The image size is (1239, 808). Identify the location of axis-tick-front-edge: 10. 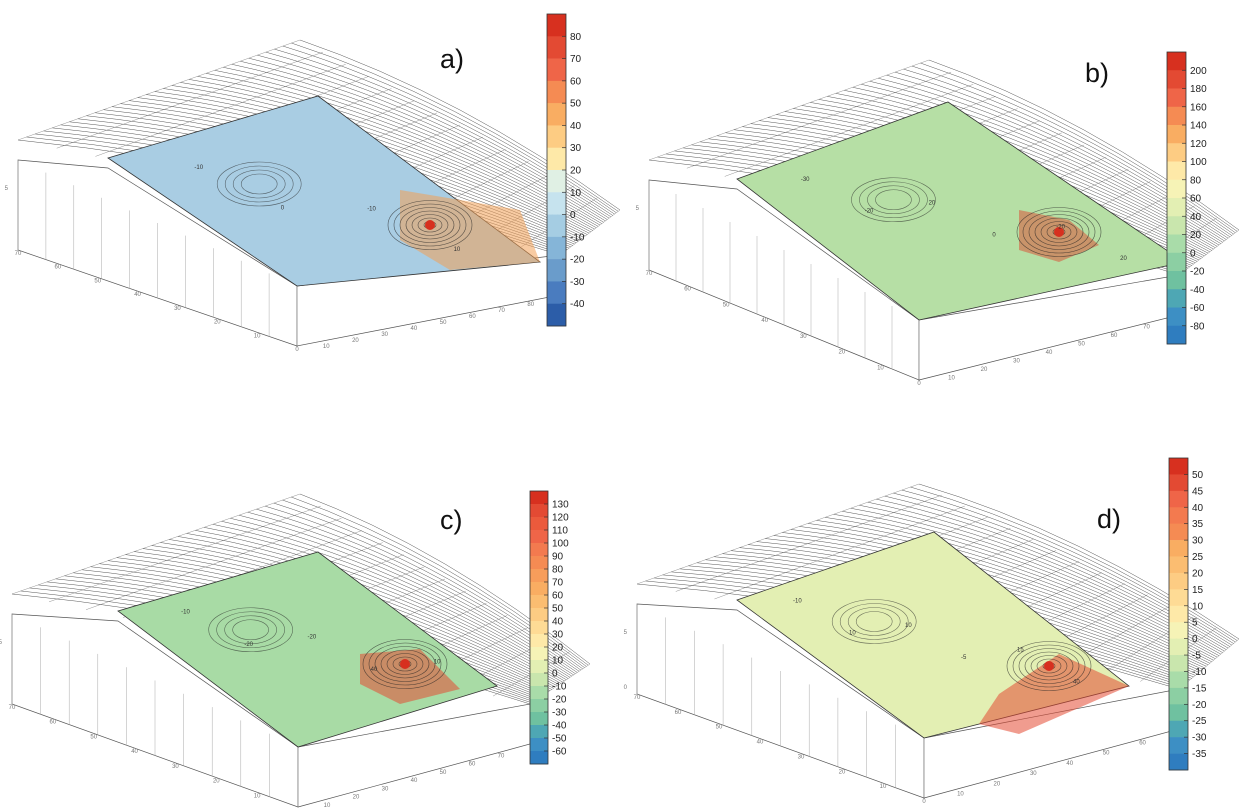
(327, 805).